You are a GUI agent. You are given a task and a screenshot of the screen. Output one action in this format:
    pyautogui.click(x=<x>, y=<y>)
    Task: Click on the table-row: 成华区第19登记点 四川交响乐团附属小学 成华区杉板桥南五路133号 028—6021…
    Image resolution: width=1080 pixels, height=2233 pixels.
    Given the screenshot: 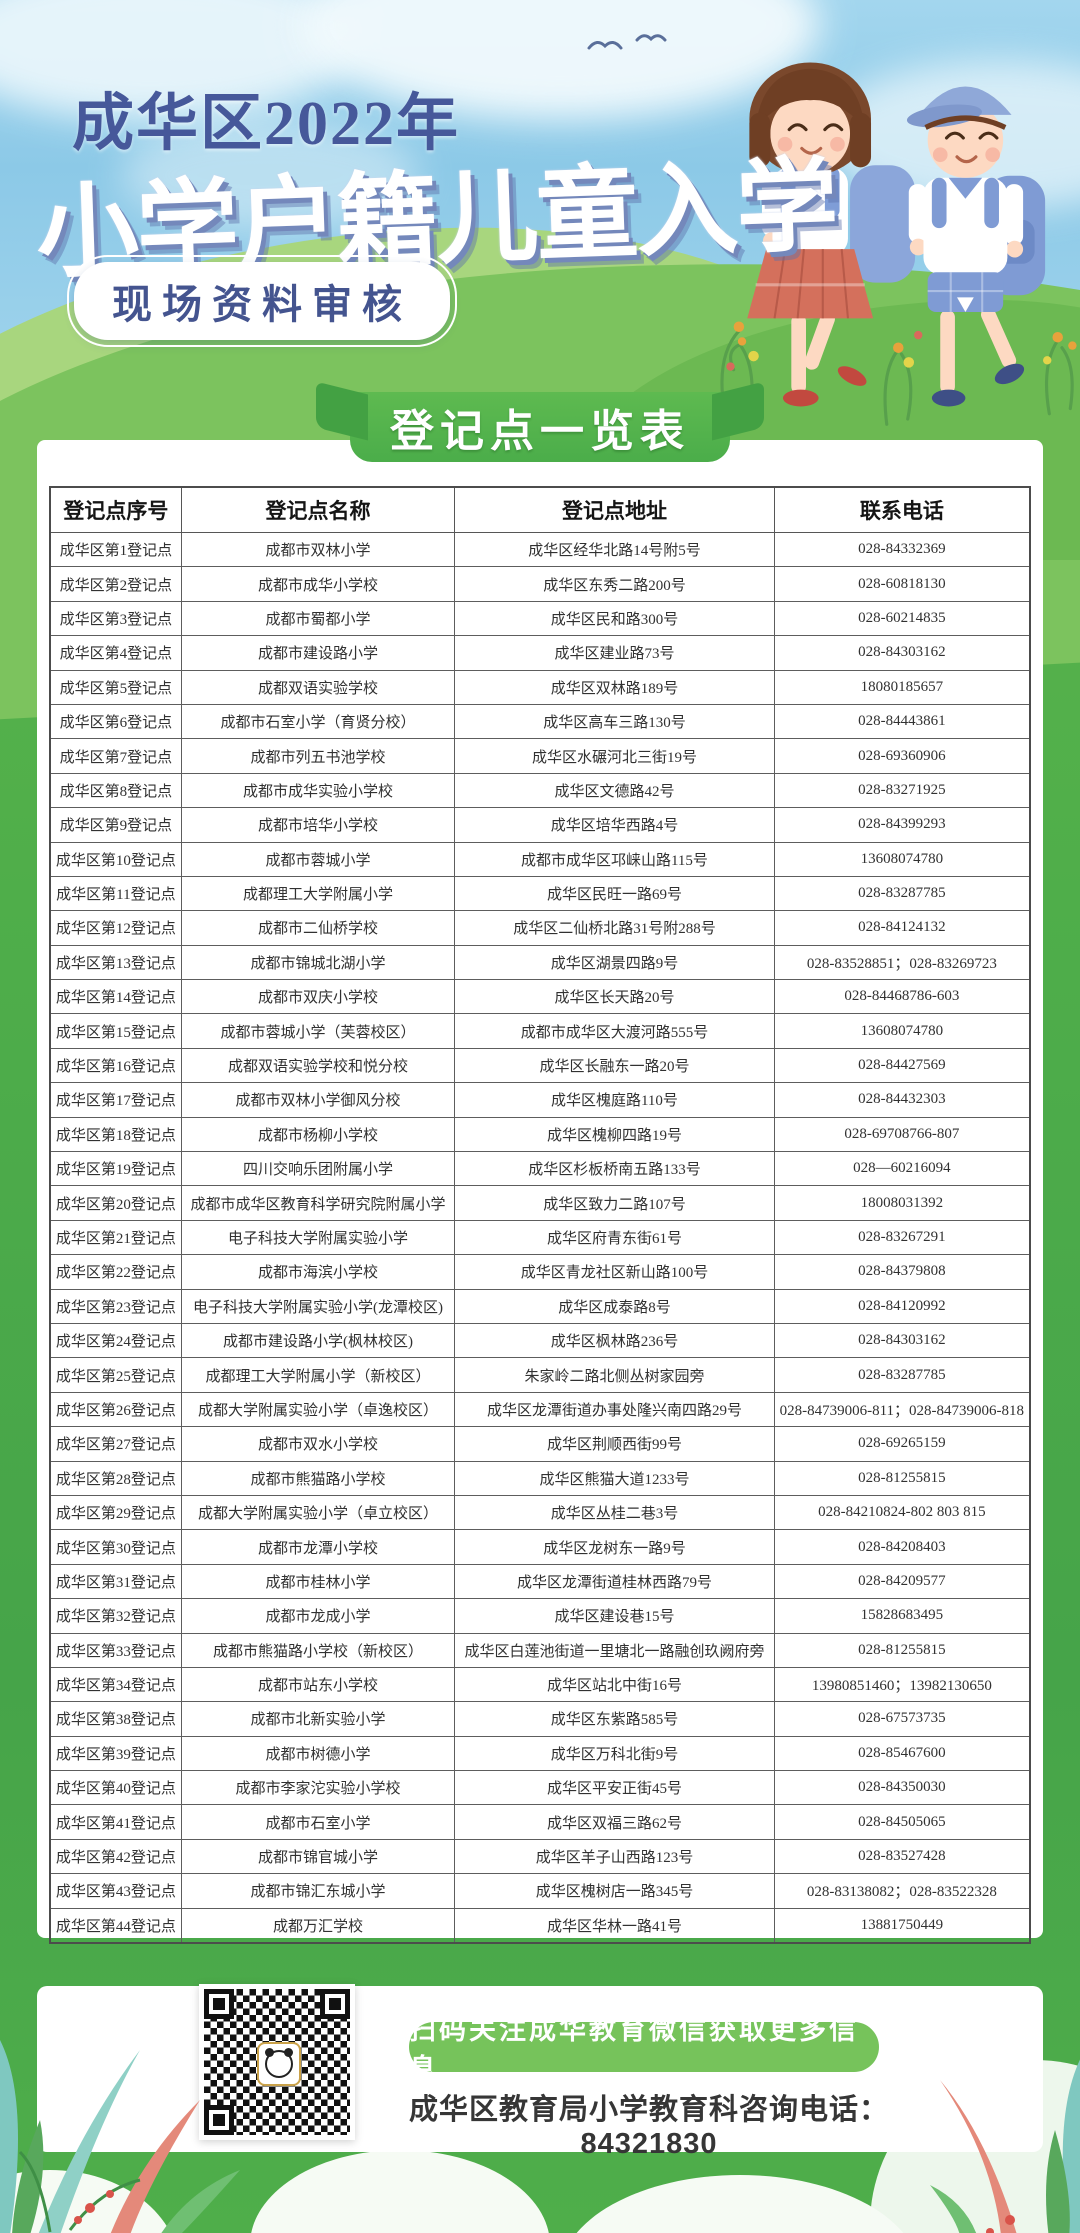 What is the action you would take?
    pyautogui.click(x=540, y=1169)
    